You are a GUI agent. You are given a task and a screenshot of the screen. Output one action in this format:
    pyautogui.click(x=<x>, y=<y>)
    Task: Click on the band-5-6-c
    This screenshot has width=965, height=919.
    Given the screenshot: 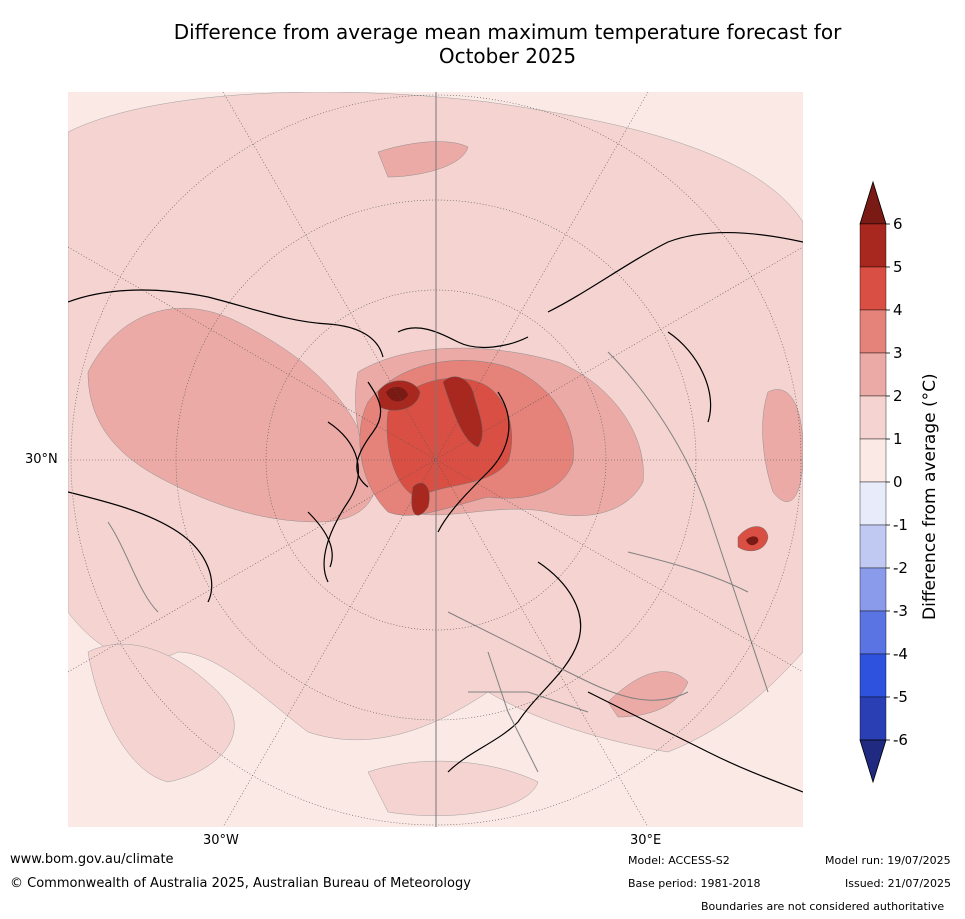 What is the action you would take?
    pyautogui.click(x=420, y=499)
    